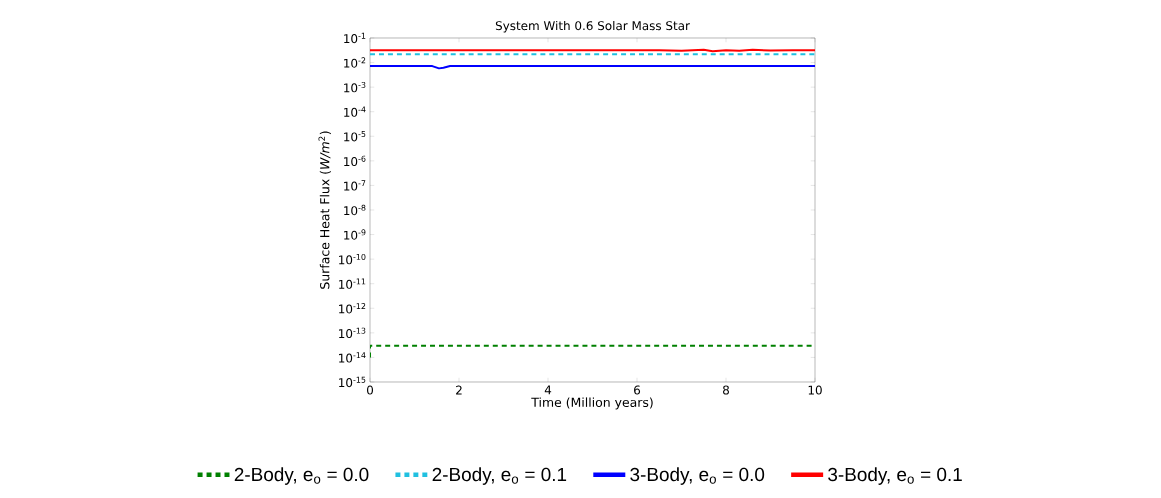  I want to click on y-tick-label: 10$^{-3}$, so click(355, 87).